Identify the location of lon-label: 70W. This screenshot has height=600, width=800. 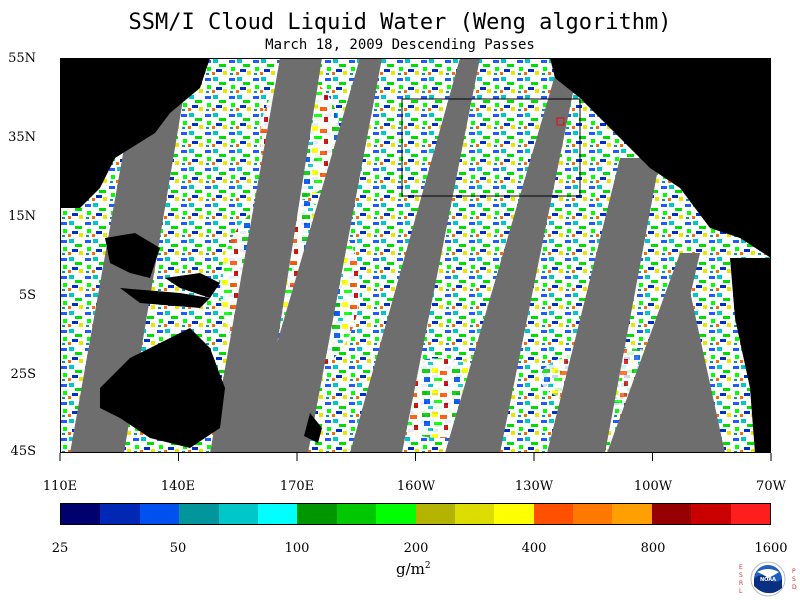
(771, 486).